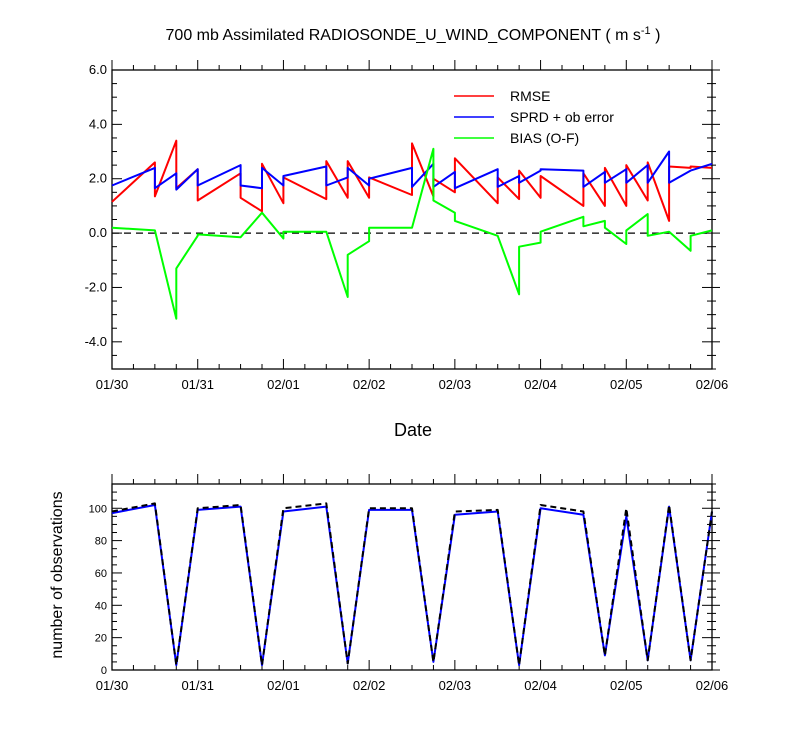 This screenshot has width=800, height=750. What do you see at coordinates (98, 69) in the screenshot?
I see `y-tick-label: 6.0` at bounding box center [98, 69].